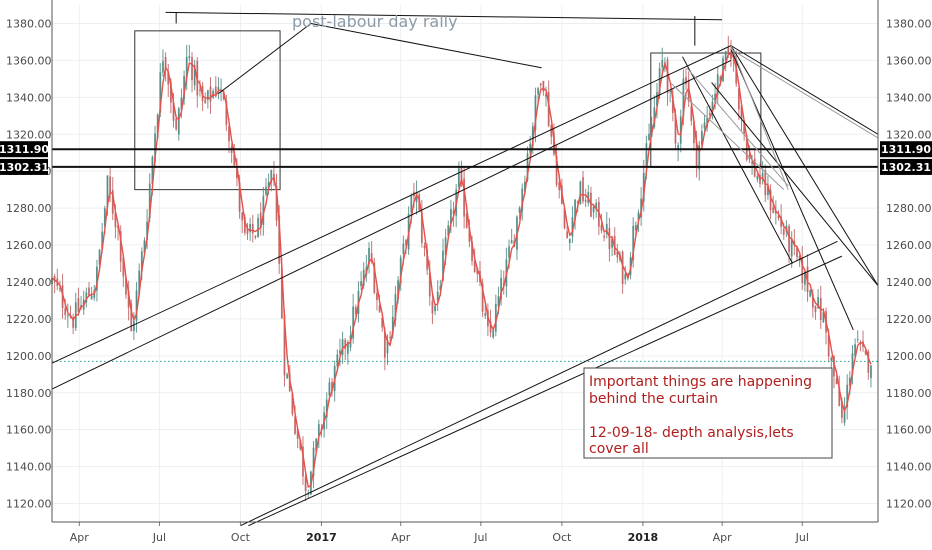 The height and width of the screenshot is (550, 932). Describe the element at coordinates (29, 282) in the screenshot. I see `y-tick-label-left: 1240.00` at that location.